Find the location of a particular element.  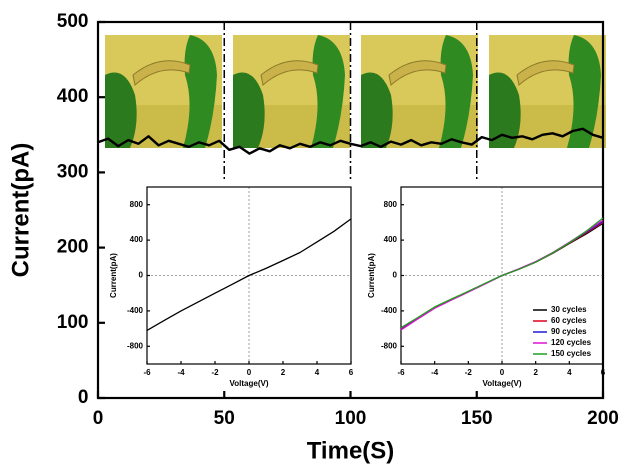

legend-label: 30 cycles is located at coordinates (569, 309).